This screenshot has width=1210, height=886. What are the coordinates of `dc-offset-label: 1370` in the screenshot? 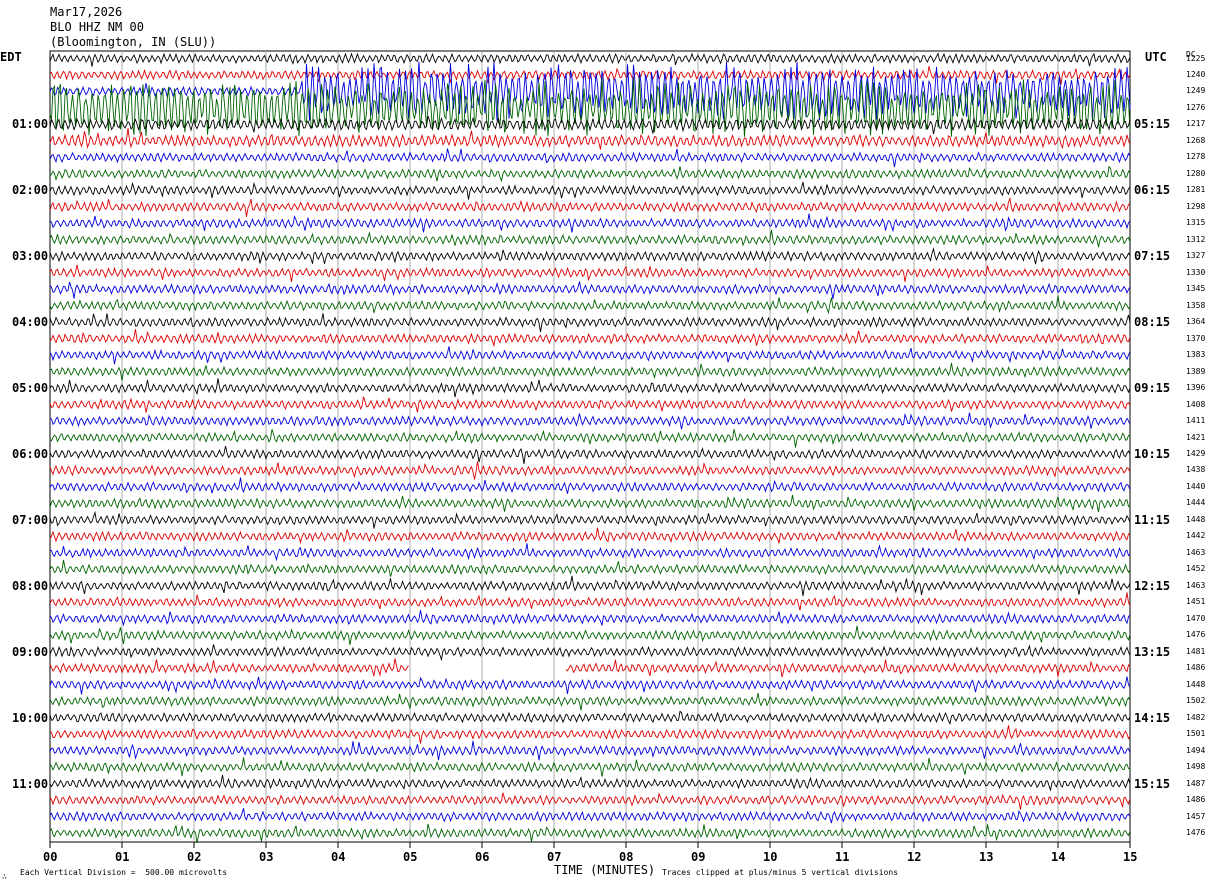 It's located at (1196, 338).